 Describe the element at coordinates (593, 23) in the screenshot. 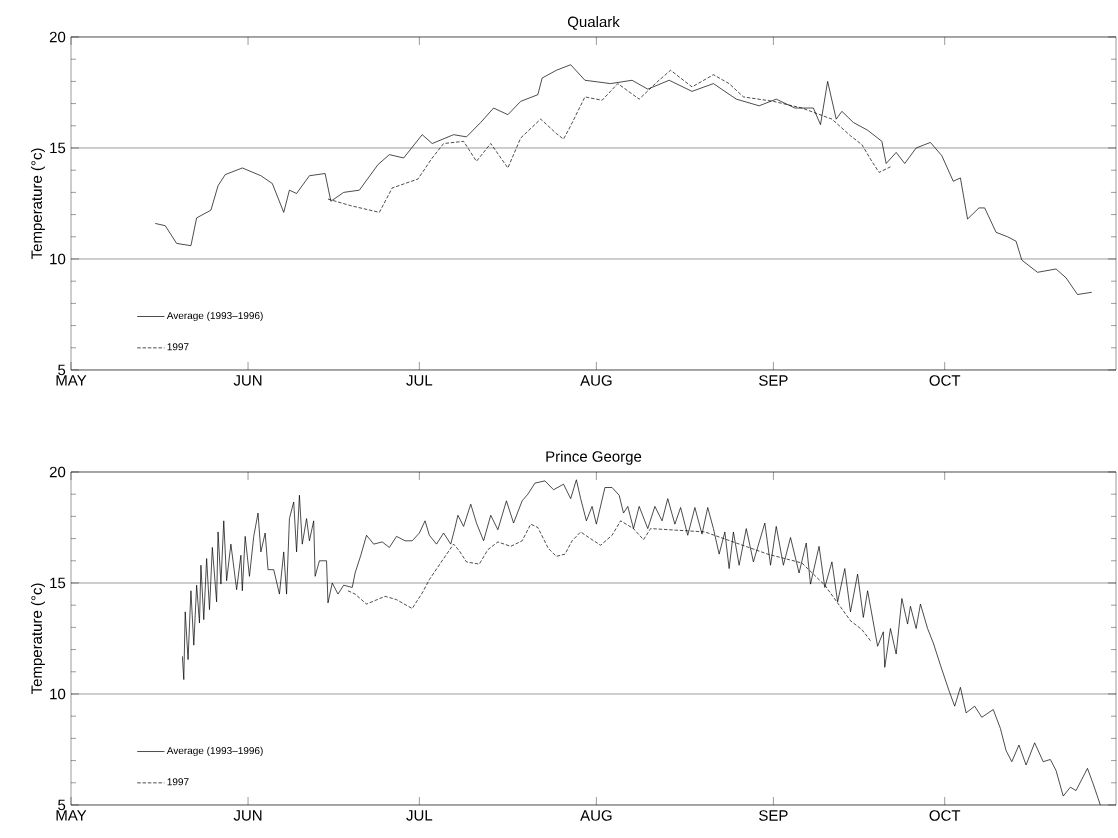

I see `chart-title: Qualark` at that location.